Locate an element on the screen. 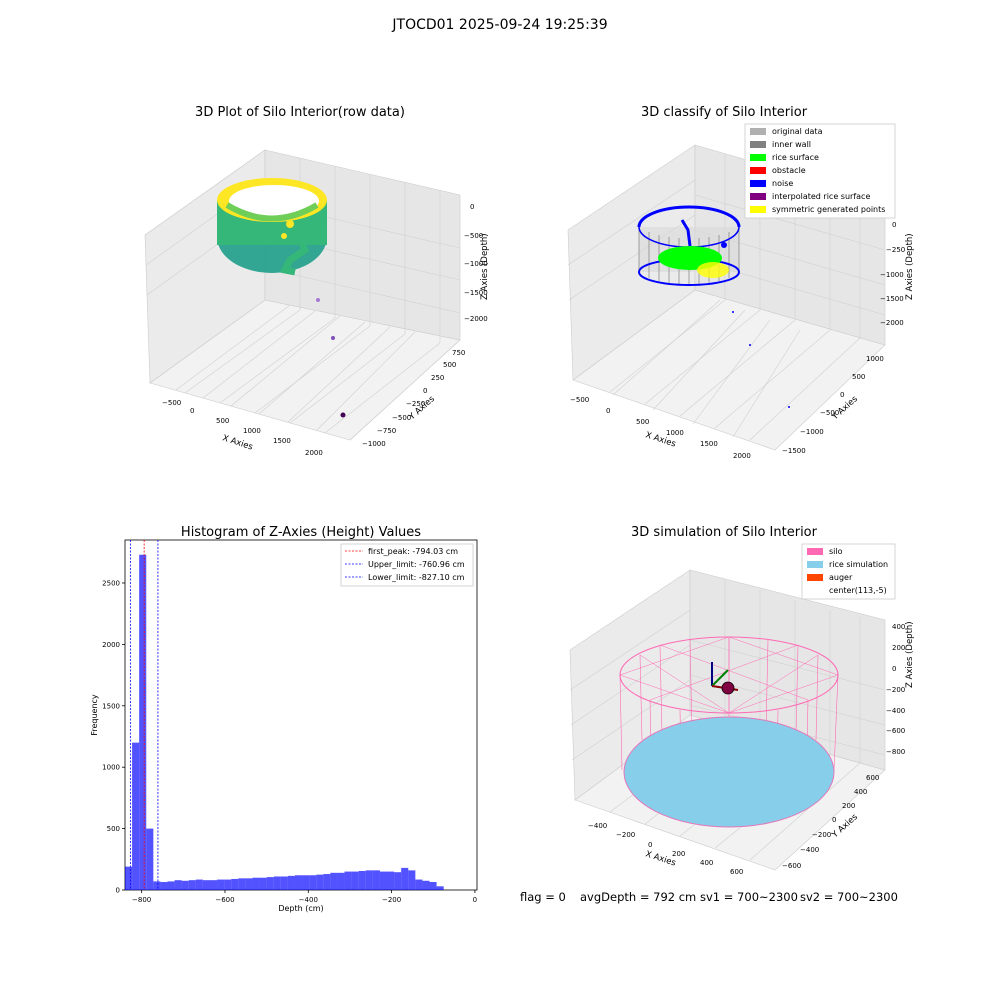 The width and height of the screenshot is (1000, 1000). legend-swatch-original is located at coordinates (758, 131).